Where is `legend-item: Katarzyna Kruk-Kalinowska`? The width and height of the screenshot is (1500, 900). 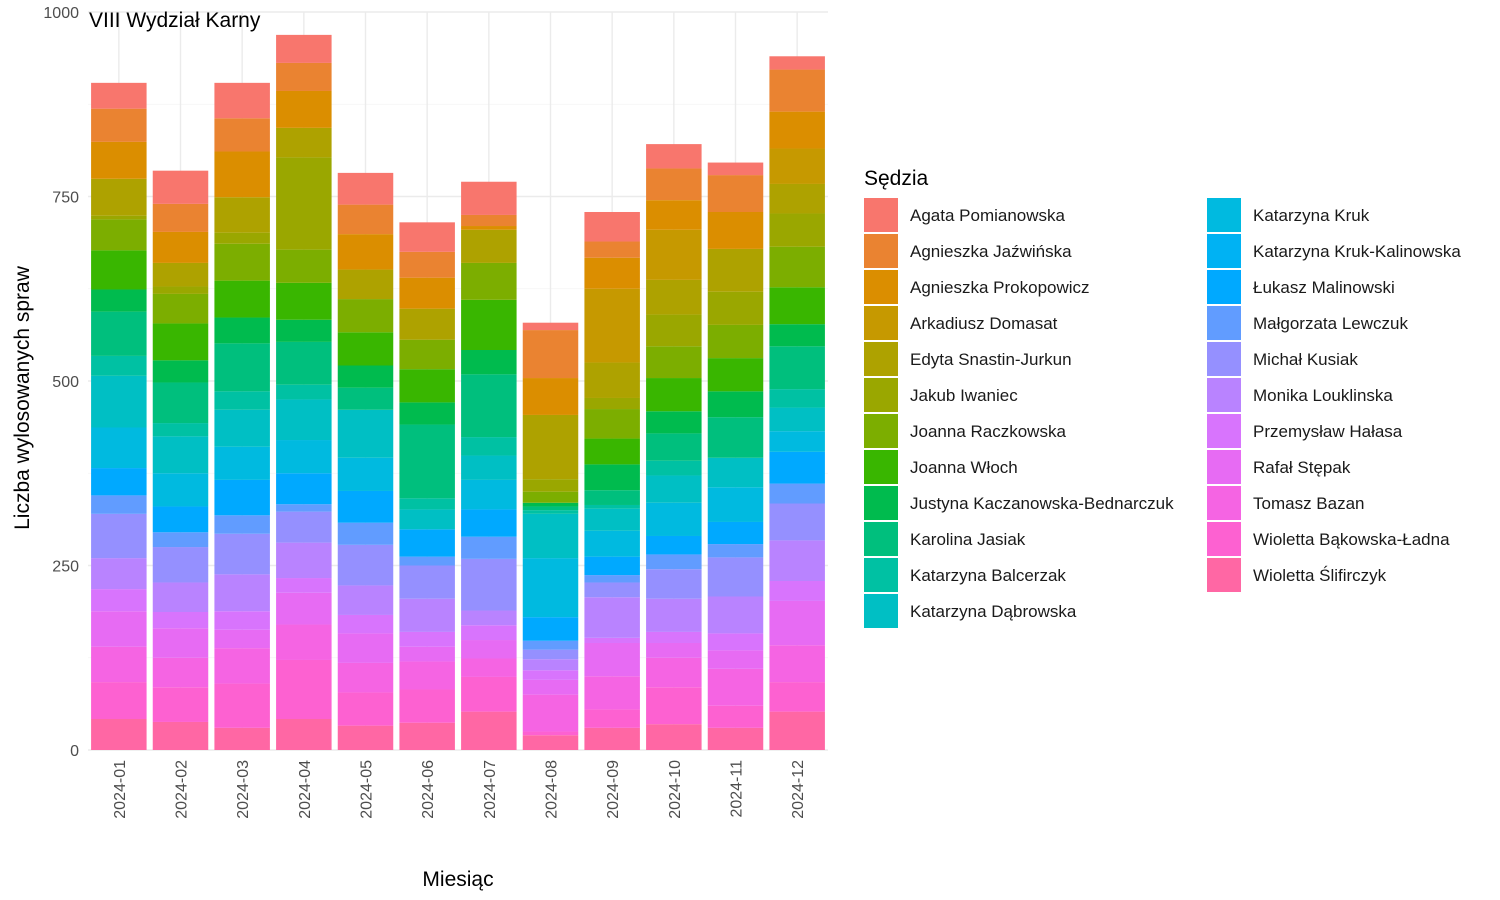
legend-item: Katarzyna Kruk-Kalinowska is located at coordinates (1334, 251).